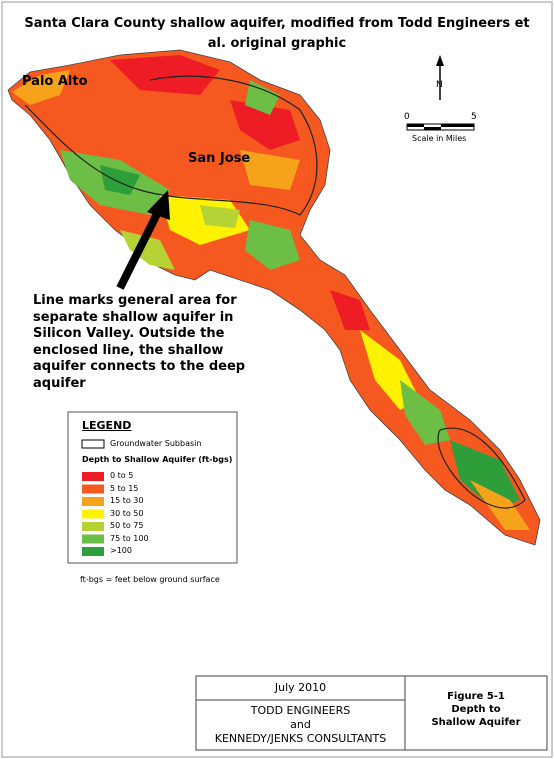 This screenshot has height=759, width=554. Describe the element at coordinates (122, 475) in the screenshot. I see `legend-label: 0 to 5` at that location.